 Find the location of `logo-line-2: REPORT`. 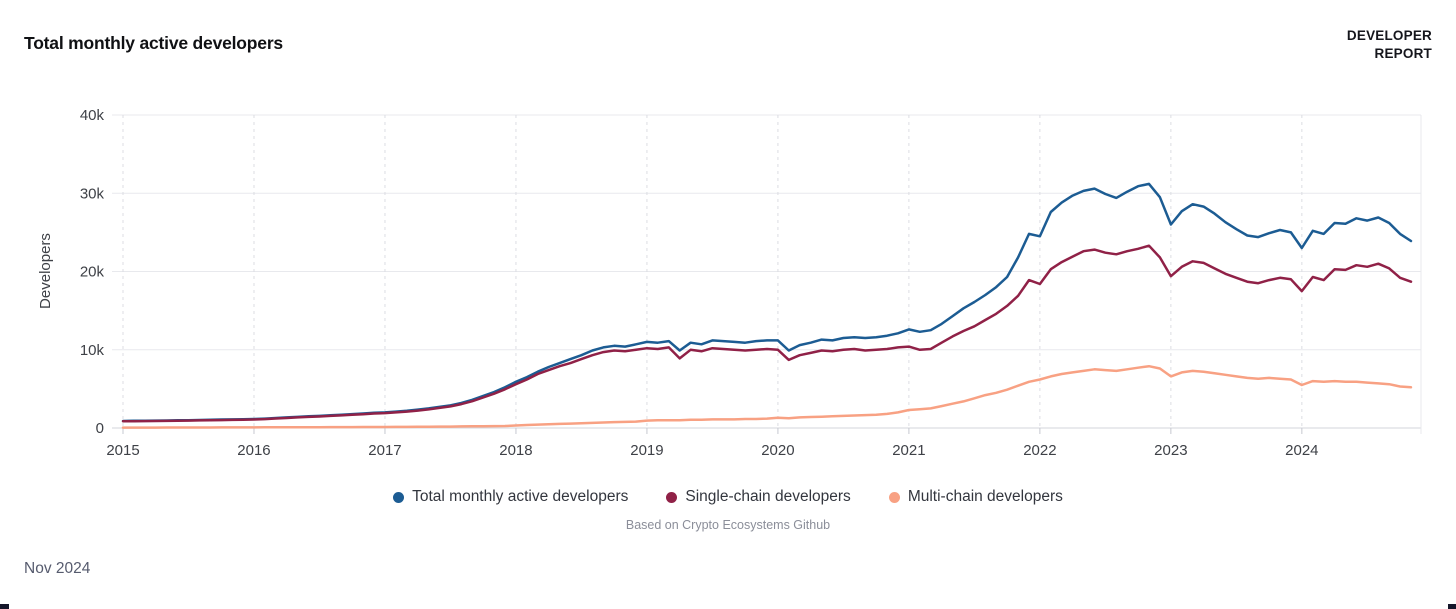

logo-line-2: REPORT is located at coordinates (1403, 54).